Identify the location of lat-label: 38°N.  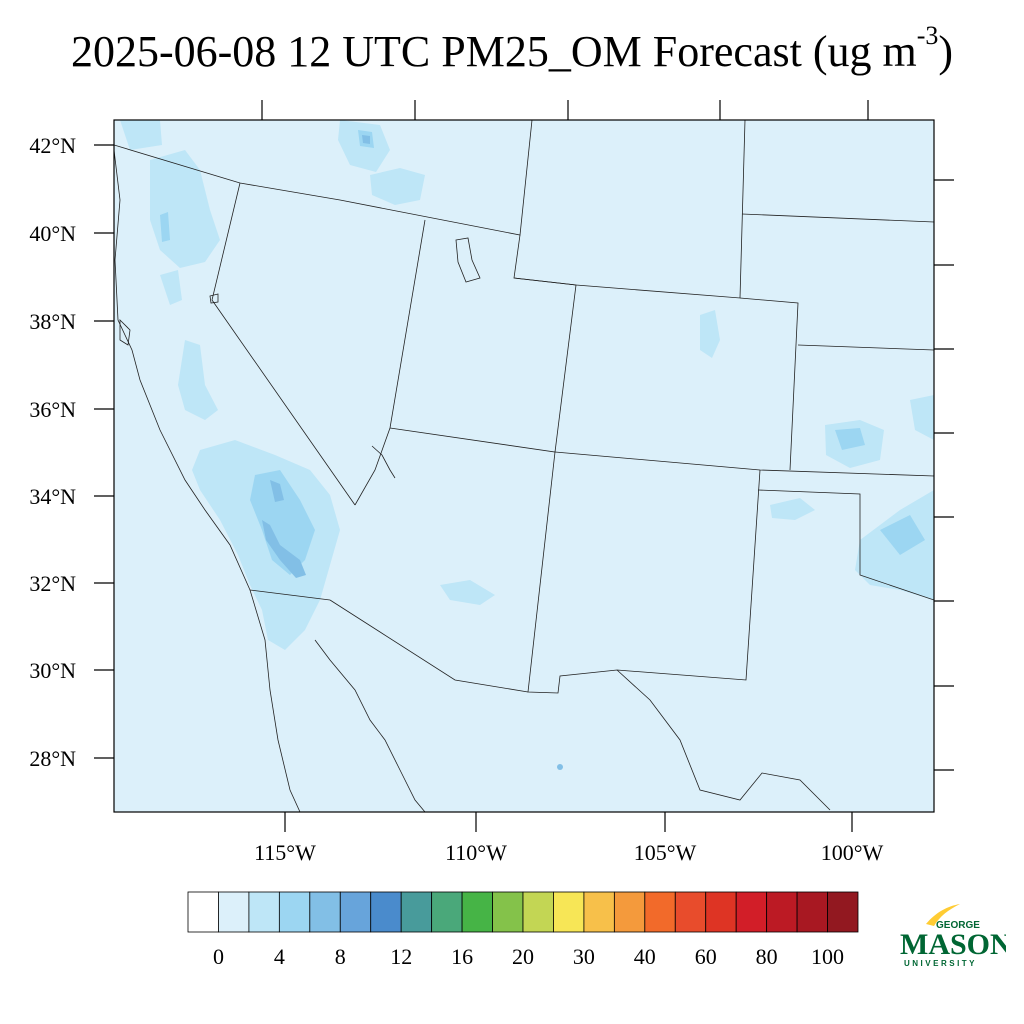
(52, 321).